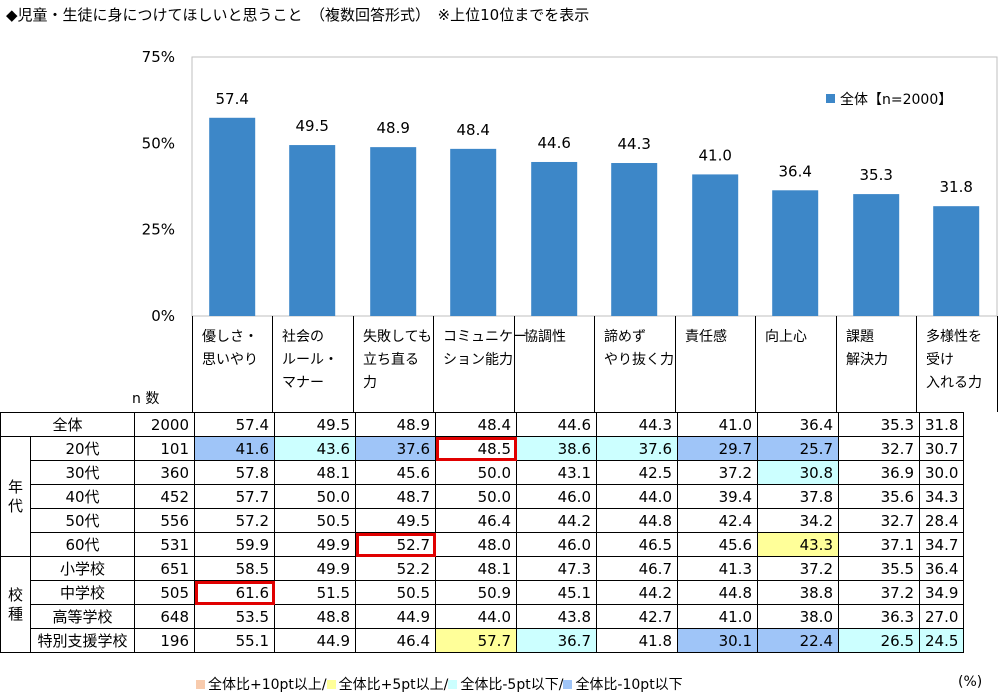 The image size is (1000, 697). What do you see at coordinates (941, 640) in the screenshot?
I see `table-cell: 24.5` at bounding box center [941, 640].